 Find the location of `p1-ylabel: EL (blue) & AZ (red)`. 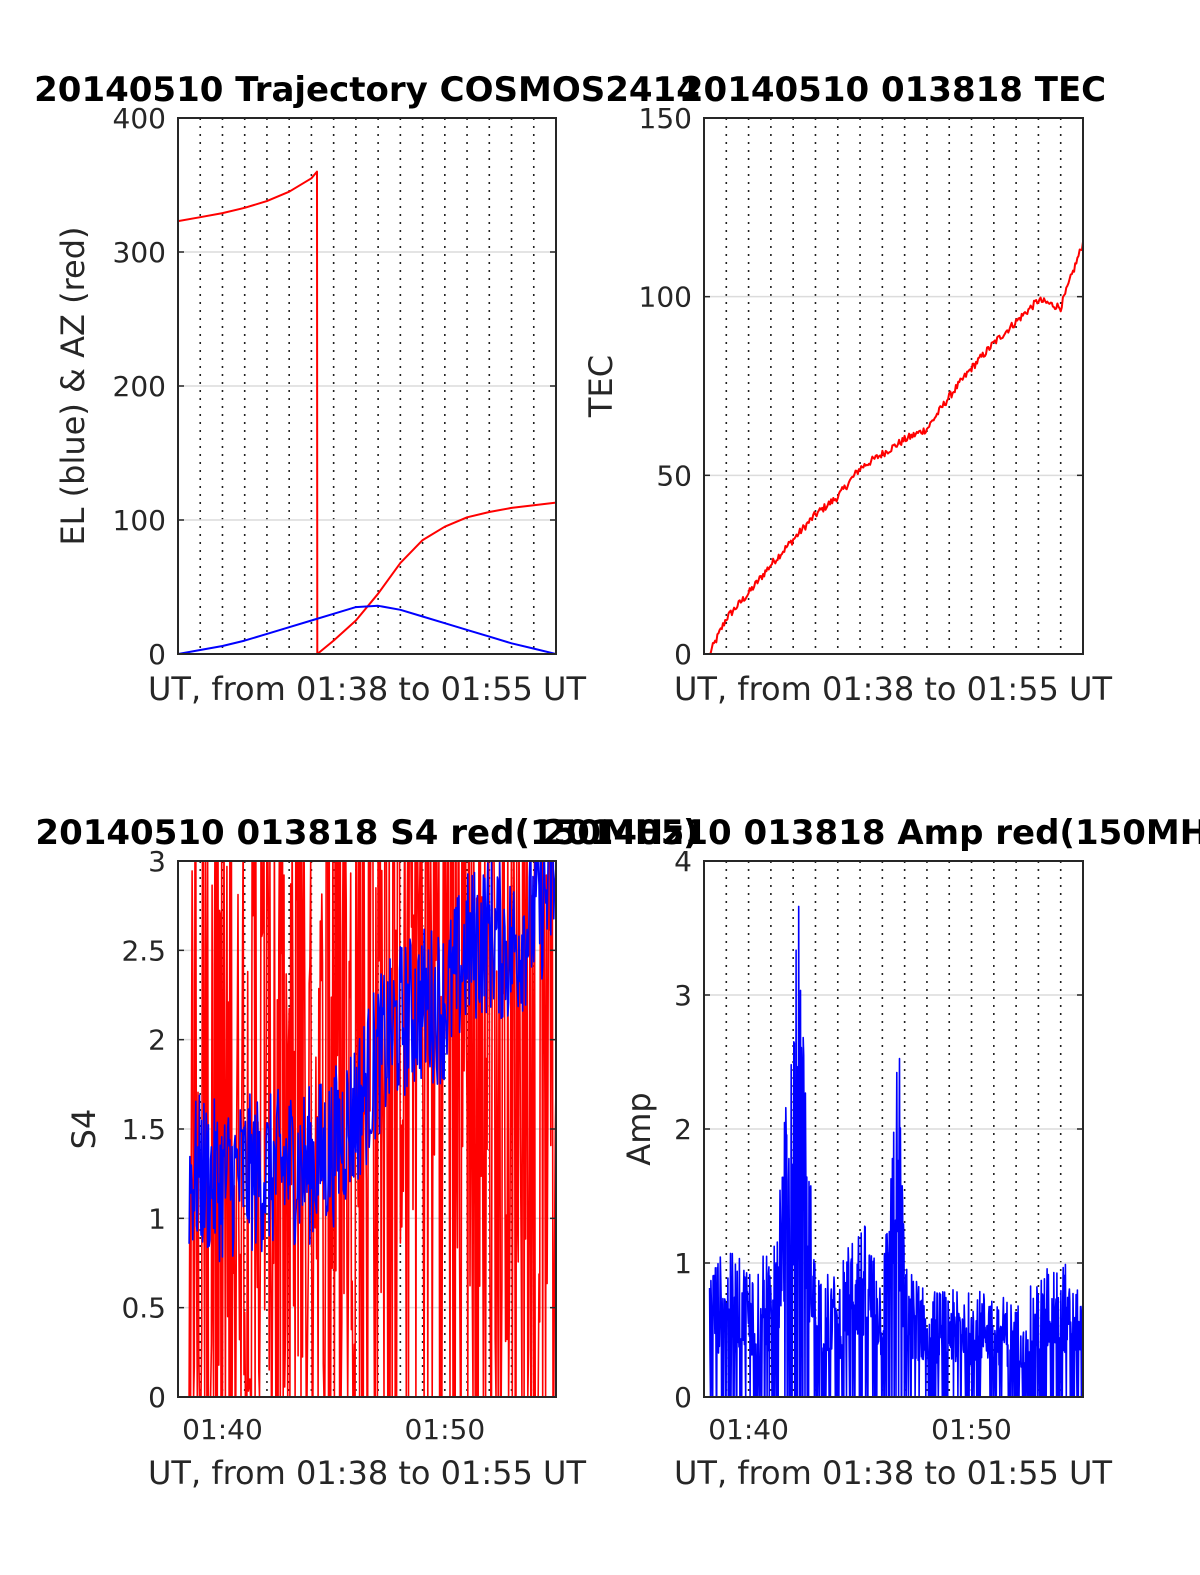

p1-ylabel: EL (blue) & AZ (red) is located at coordinates (73, 385).